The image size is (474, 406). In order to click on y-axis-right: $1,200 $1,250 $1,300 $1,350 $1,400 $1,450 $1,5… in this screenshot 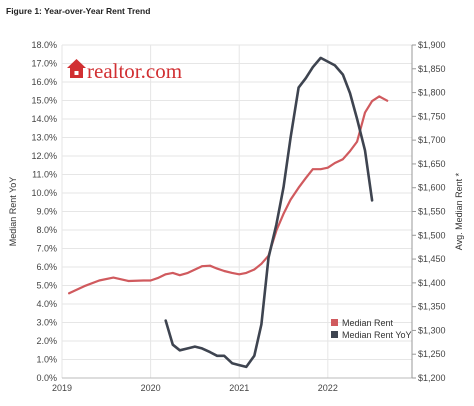, I will do `click(429, 211)`.